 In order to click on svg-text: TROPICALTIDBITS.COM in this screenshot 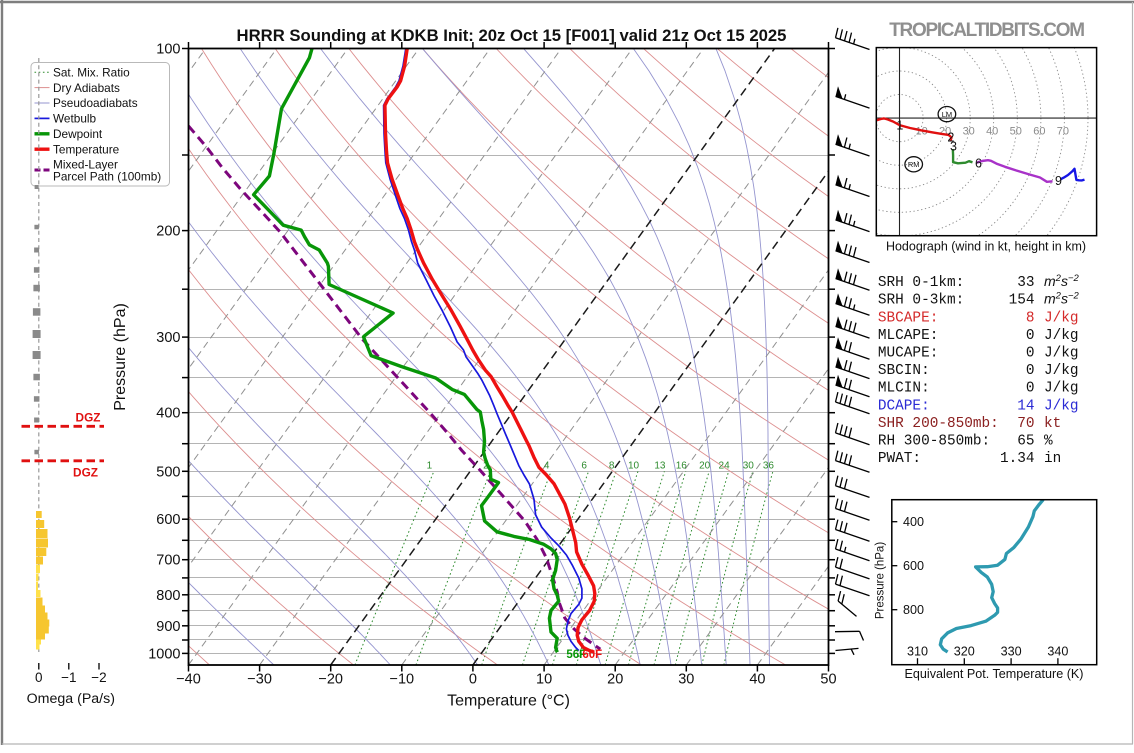, I will do `click(986, 30)`.